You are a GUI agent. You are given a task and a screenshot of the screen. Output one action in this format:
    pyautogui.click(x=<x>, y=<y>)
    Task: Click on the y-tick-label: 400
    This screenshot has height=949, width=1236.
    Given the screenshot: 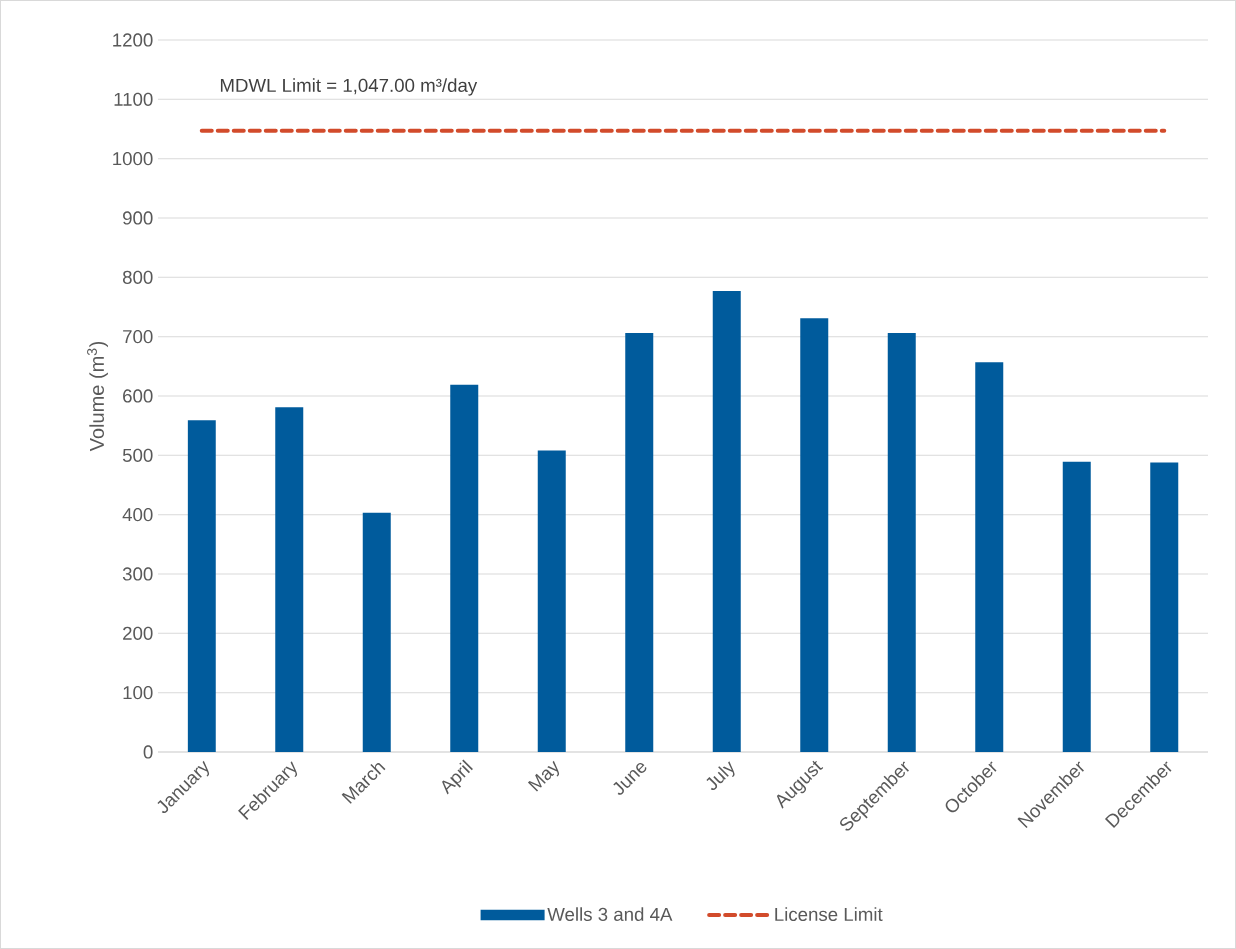 What is the action you would take?
    pyautogui.click(x=137, y=515)
    